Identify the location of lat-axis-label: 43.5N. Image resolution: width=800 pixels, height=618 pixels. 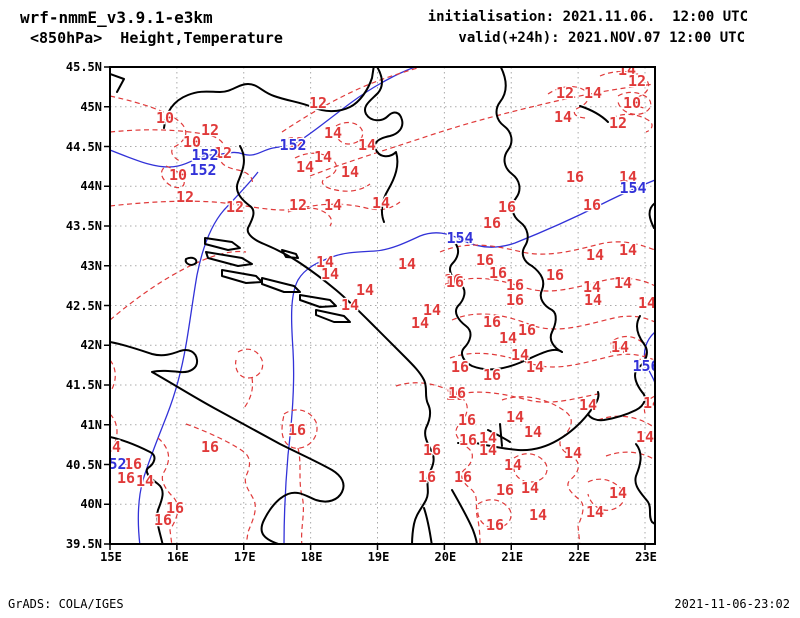
(83, 226).